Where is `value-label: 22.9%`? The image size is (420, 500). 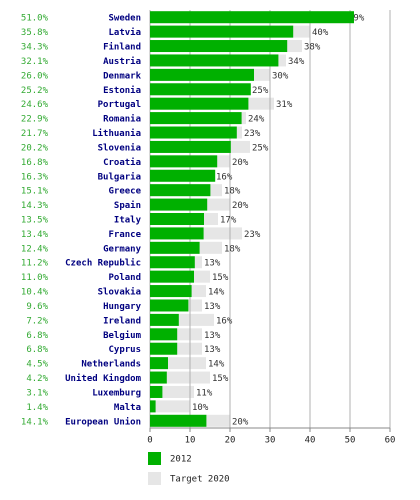 value-label: 22.9% is located at coordinates (35, 120).